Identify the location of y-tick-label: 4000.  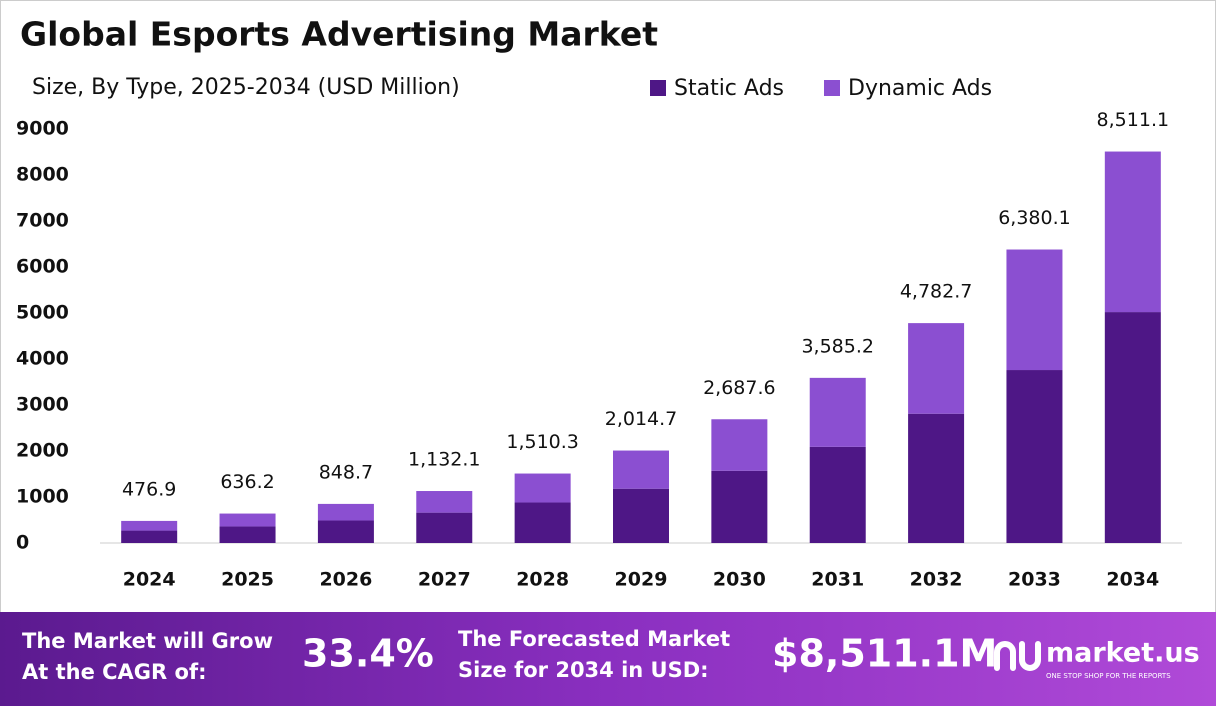
(42, 359).